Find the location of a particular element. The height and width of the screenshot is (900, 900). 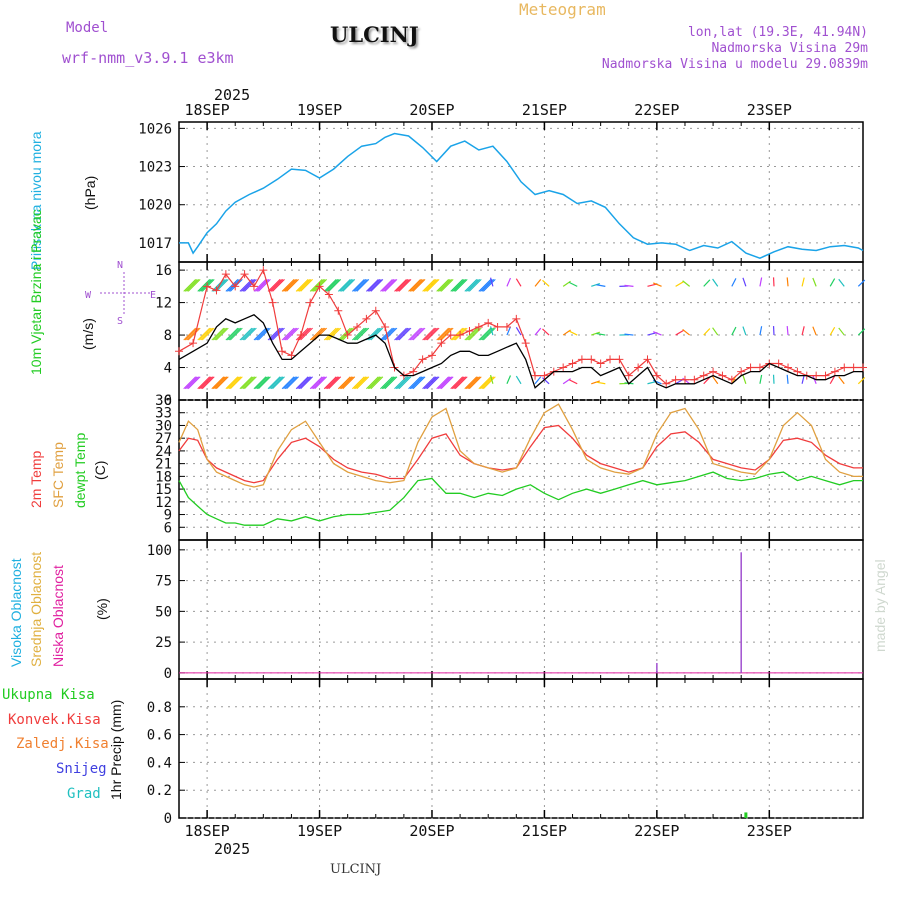

station-title: ULCINJ is located at coordinates (374, 34).